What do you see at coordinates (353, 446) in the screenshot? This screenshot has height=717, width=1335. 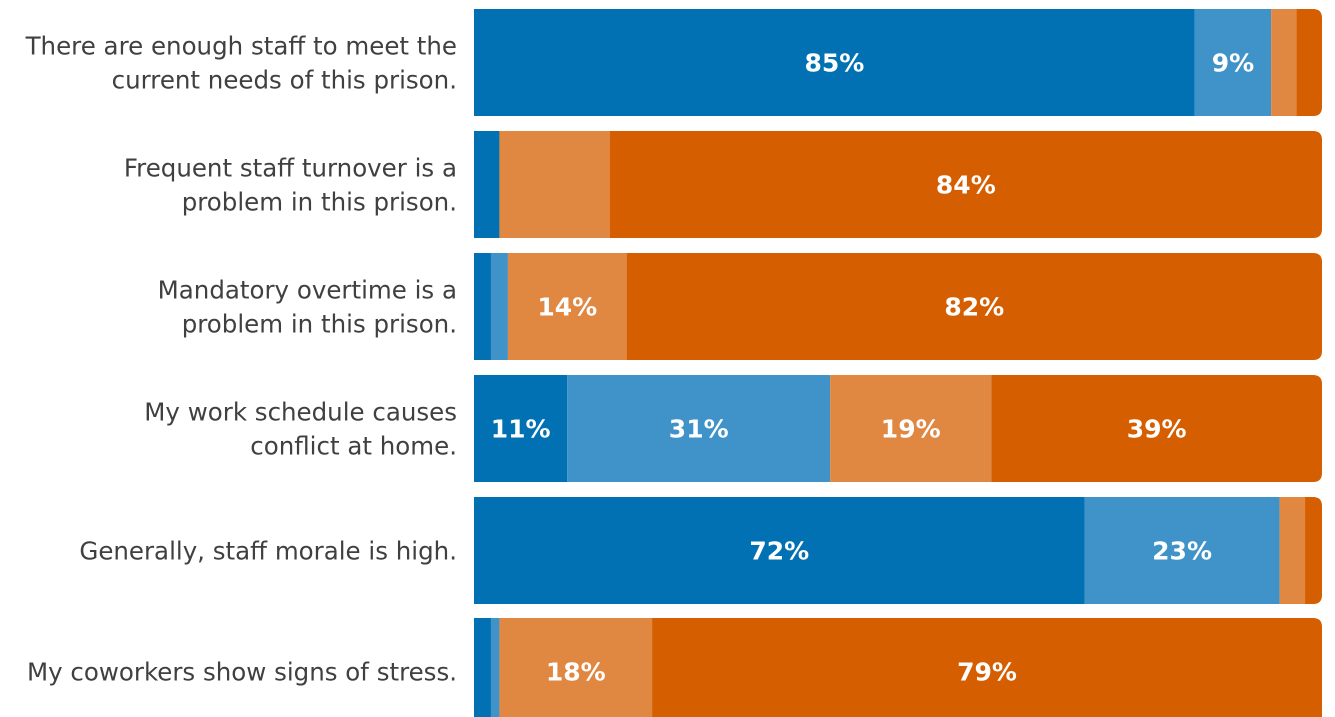 I see `category-label-line: conflict at home.` at bounding box center [353, 446].